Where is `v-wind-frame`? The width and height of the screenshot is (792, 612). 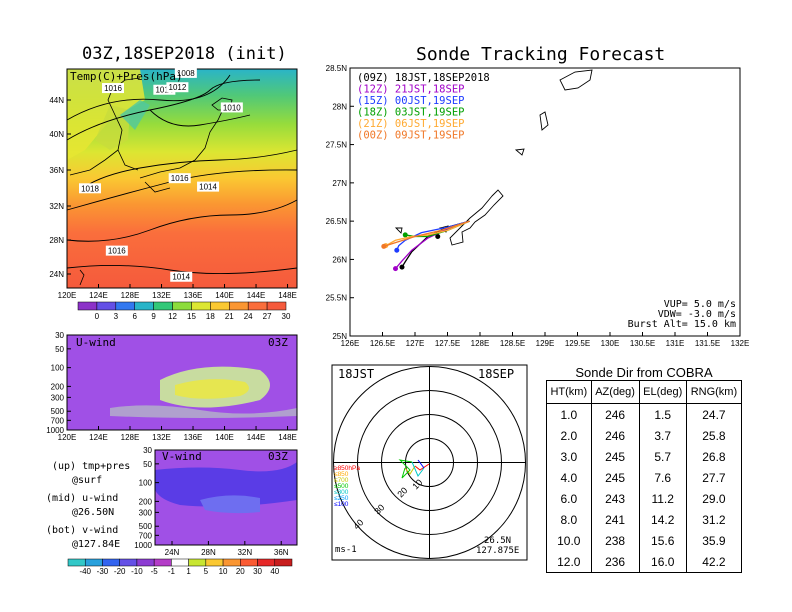 v-wind-frame is located at coordinates (226, 497).